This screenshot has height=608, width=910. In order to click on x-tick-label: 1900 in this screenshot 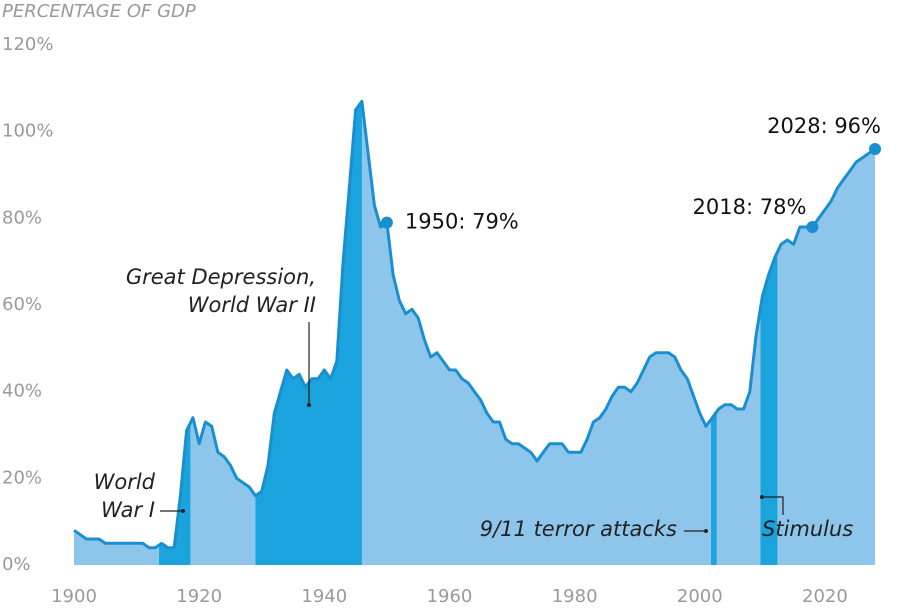, I will do `click(74, 596)`.